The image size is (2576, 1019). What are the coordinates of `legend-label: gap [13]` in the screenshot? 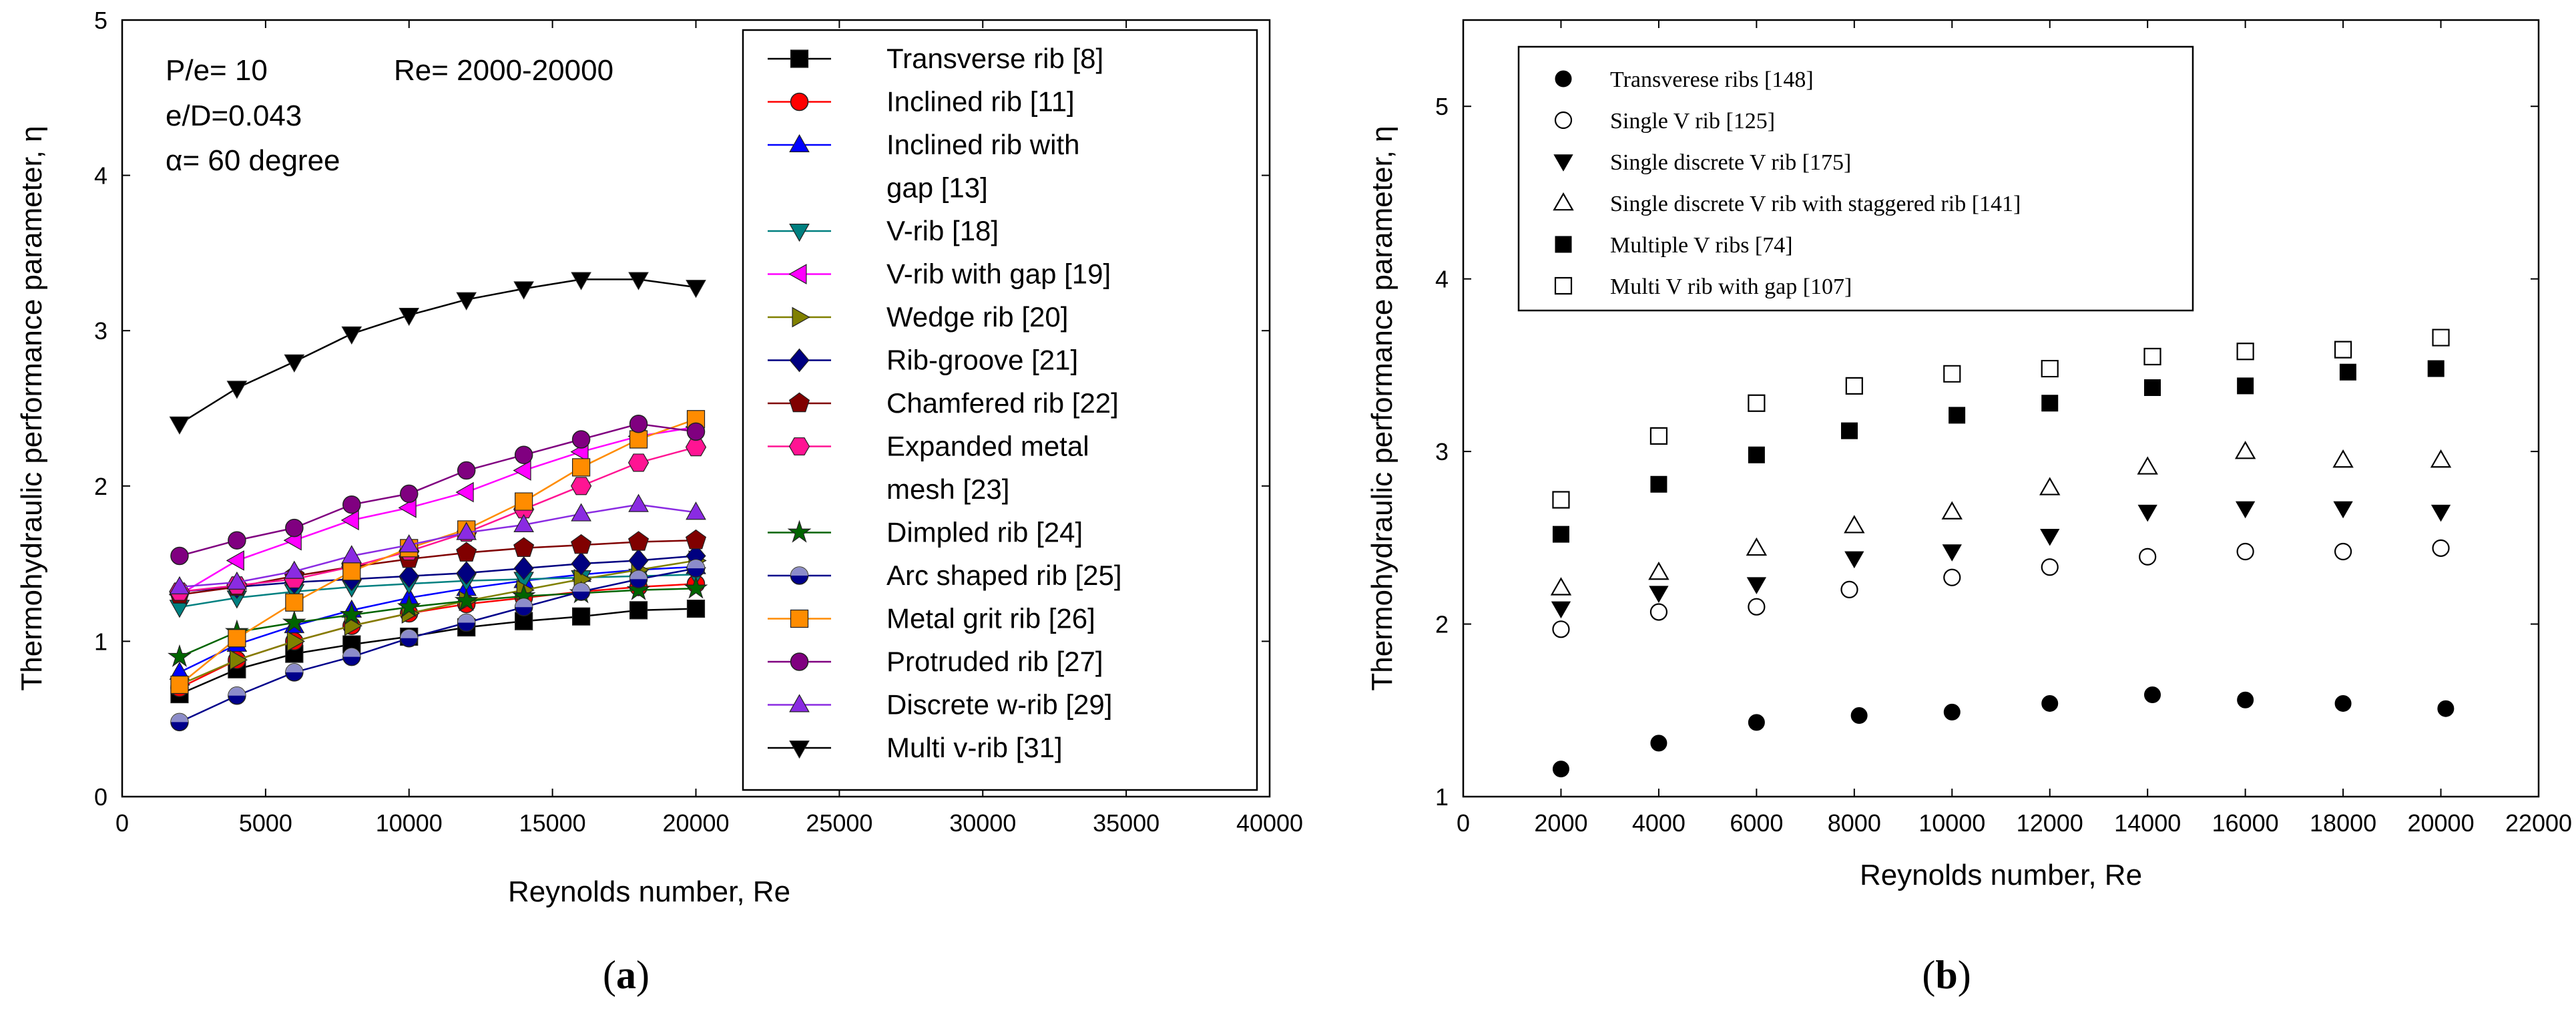 It's located at (937, 188).